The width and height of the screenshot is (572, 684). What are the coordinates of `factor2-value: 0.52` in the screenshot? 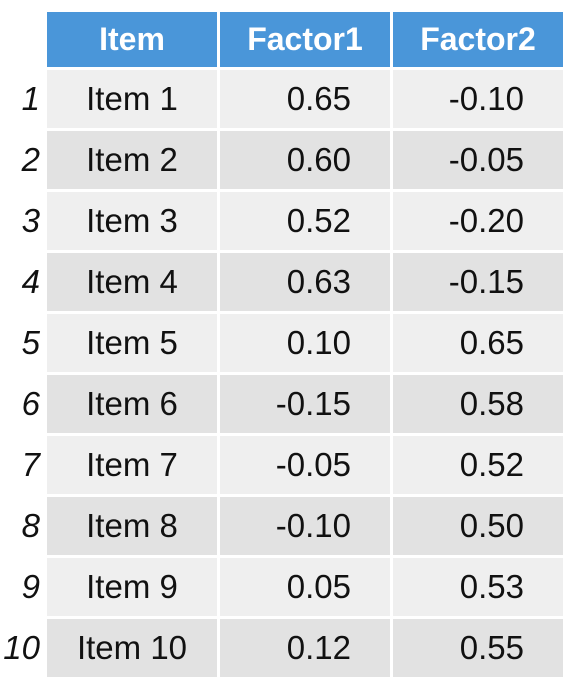 It's located at (491, 464).